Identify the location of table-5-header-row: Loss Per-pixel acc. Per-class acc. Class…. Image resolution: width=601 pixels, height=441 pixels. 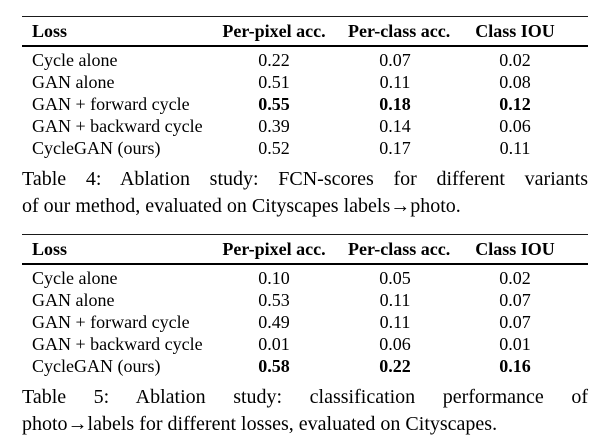
(305, 249).